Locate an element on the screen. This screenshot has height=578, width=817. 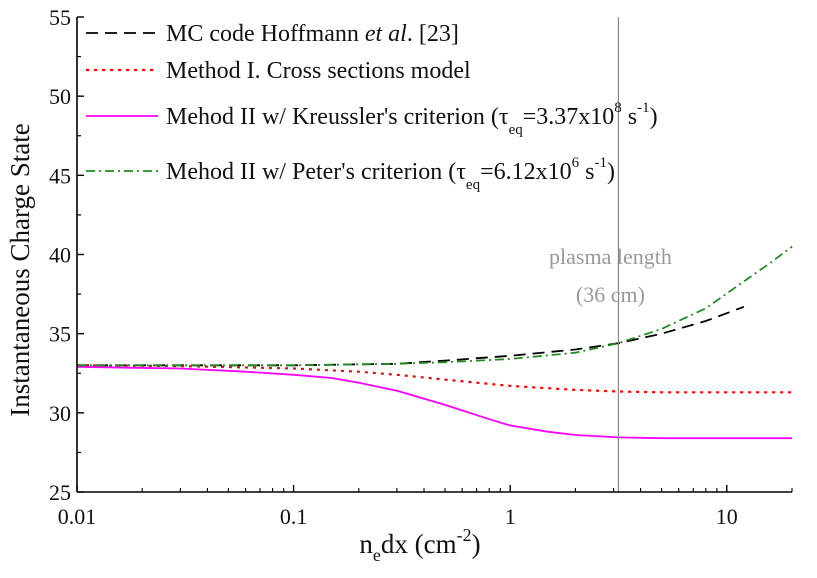
x-tick-label: 0.01 is located at coordinates (77, 516).